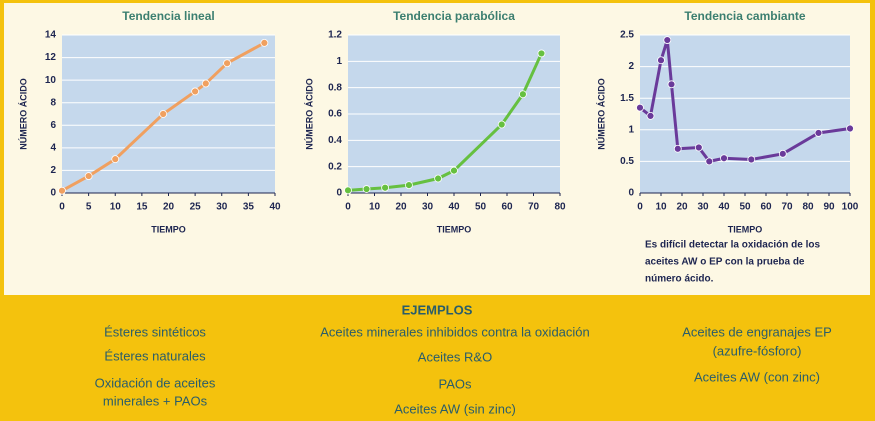 This screenshot has width=875, height=421. What do you see at coordinates (335, 166) in the screenshot?
I see `y-tick-label: 0.2` at bounding box center [335, 166].